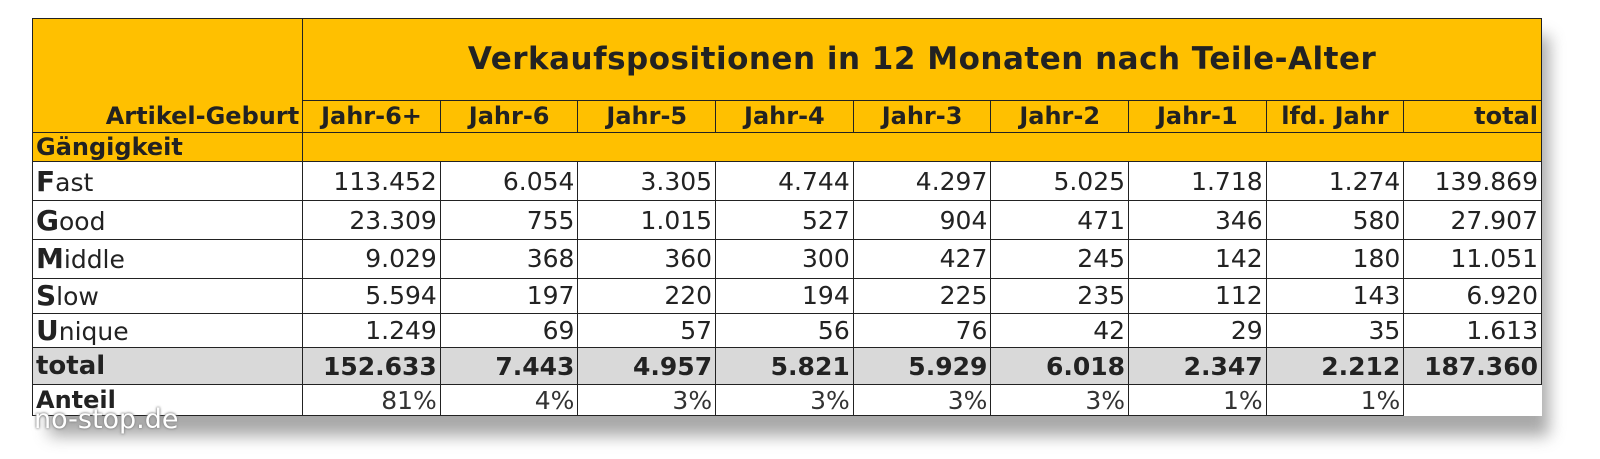 The width and height of the screenshot is (1600, 459). What do you see at coordinates (77, 297) in the screenshot?
I see `row-label-rest: low` at bounding box center [77, 297].